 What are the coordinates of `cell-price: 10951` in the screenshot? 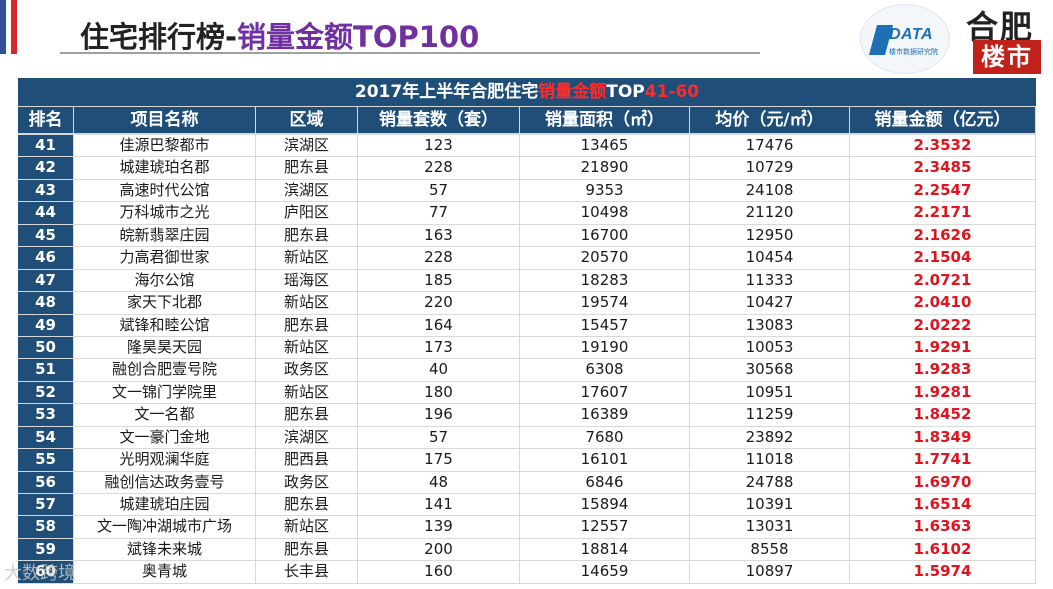 It's located at (770, 392).